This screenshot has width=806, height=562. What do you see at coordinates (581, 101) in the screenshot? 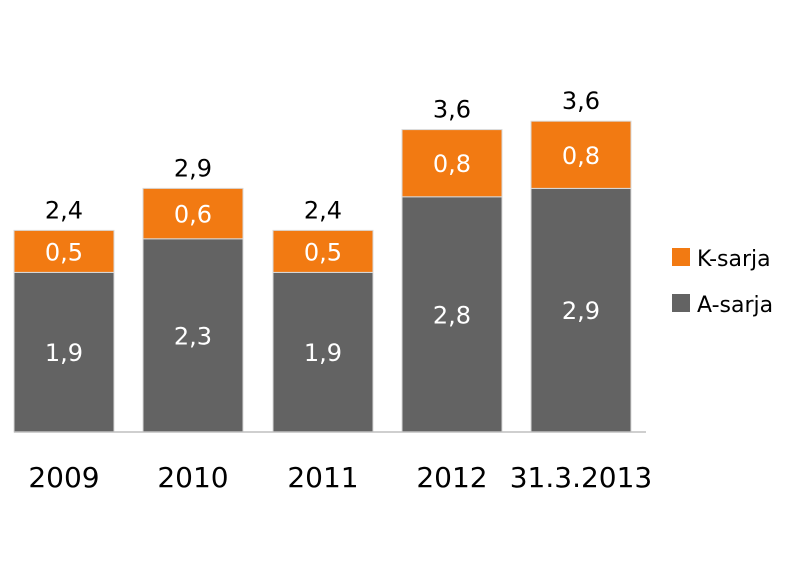
I see `total-label-31-3-2013: 3,6` at bounding box center [581, 101].